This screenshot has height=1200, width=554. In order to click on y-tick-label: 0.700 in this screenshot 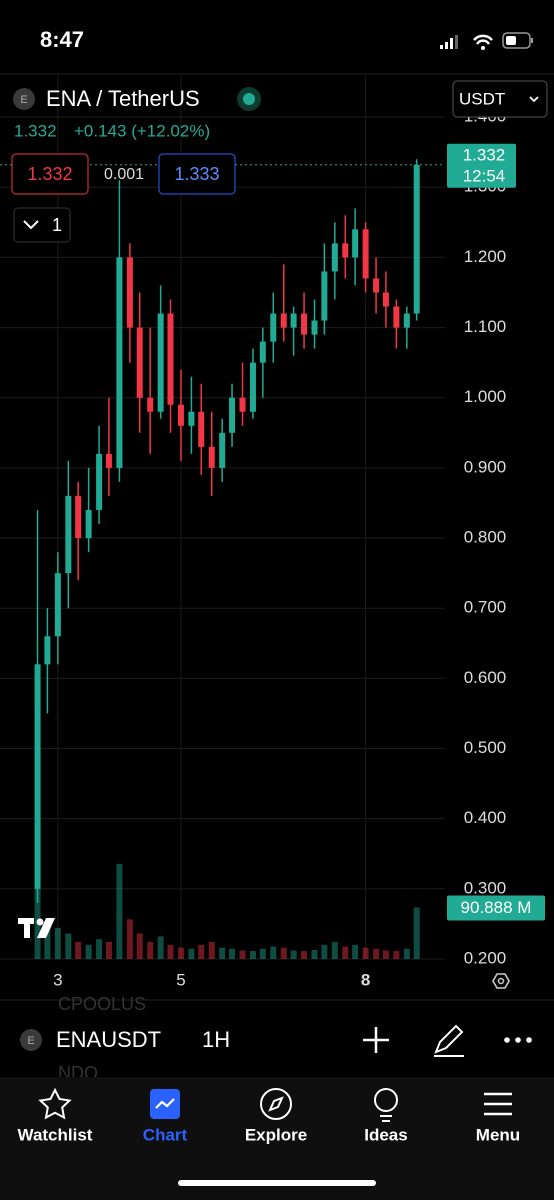, I will do `click(485, 607)`.